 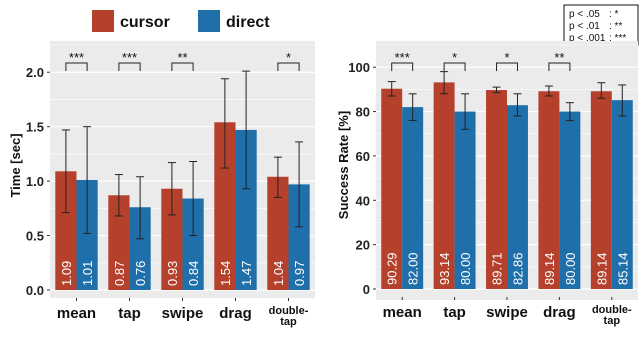 I want to click on bar-value-label: 1.04, so click(x=278, y=273).